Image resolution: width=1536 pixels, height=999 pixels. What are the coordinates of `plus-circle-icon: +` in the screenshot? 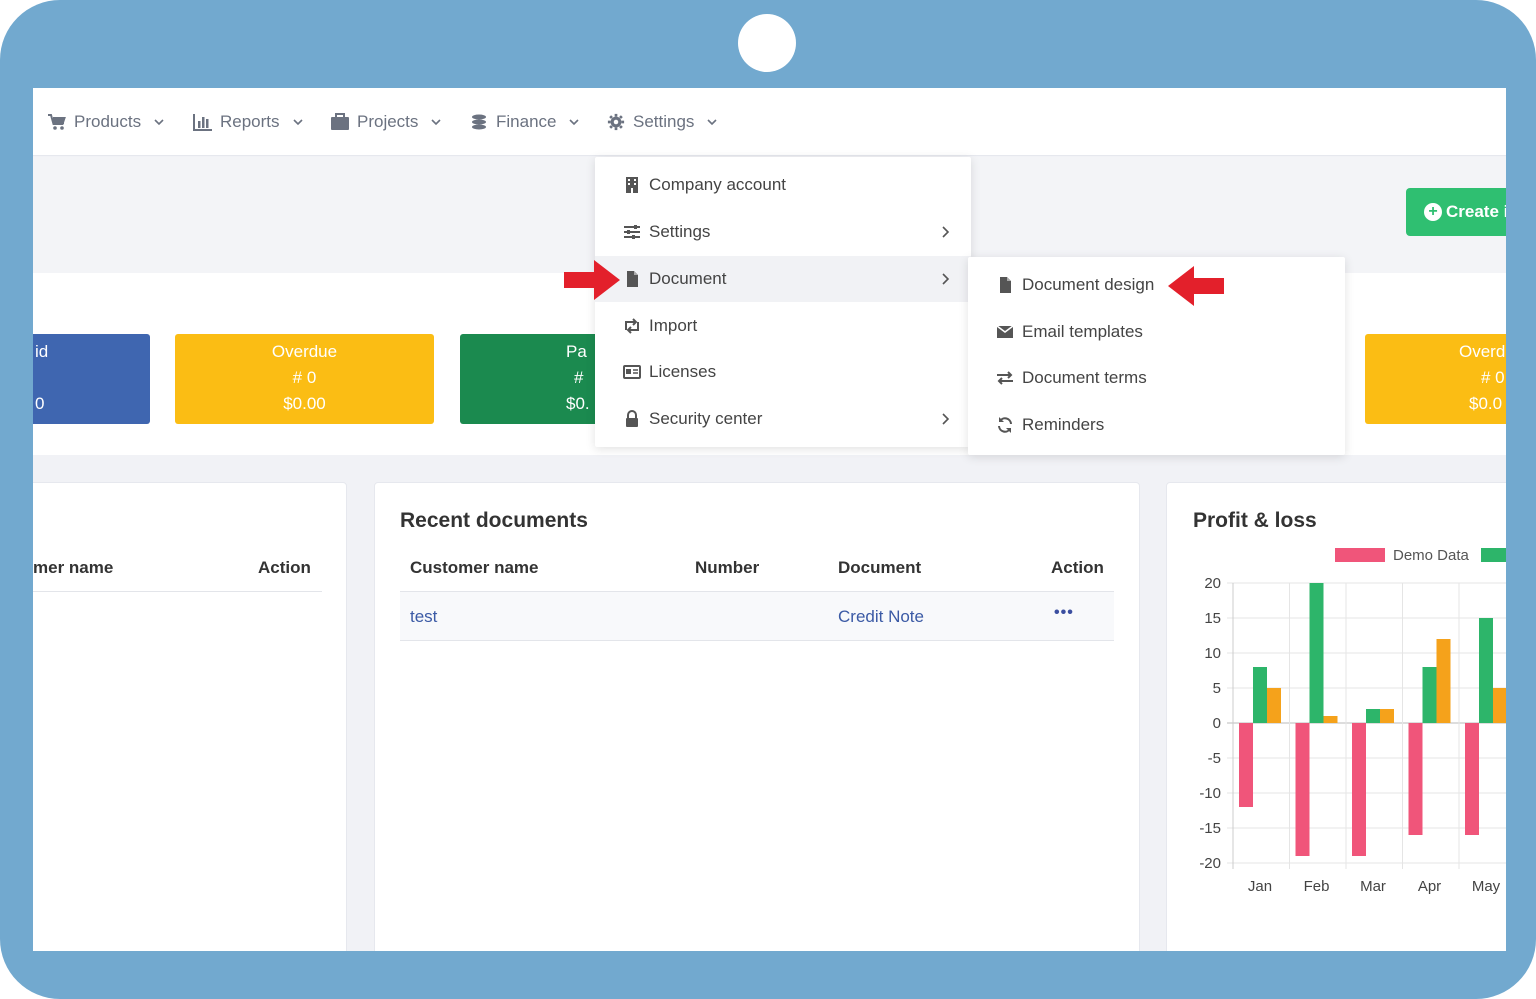 It's located at (1433, 212).